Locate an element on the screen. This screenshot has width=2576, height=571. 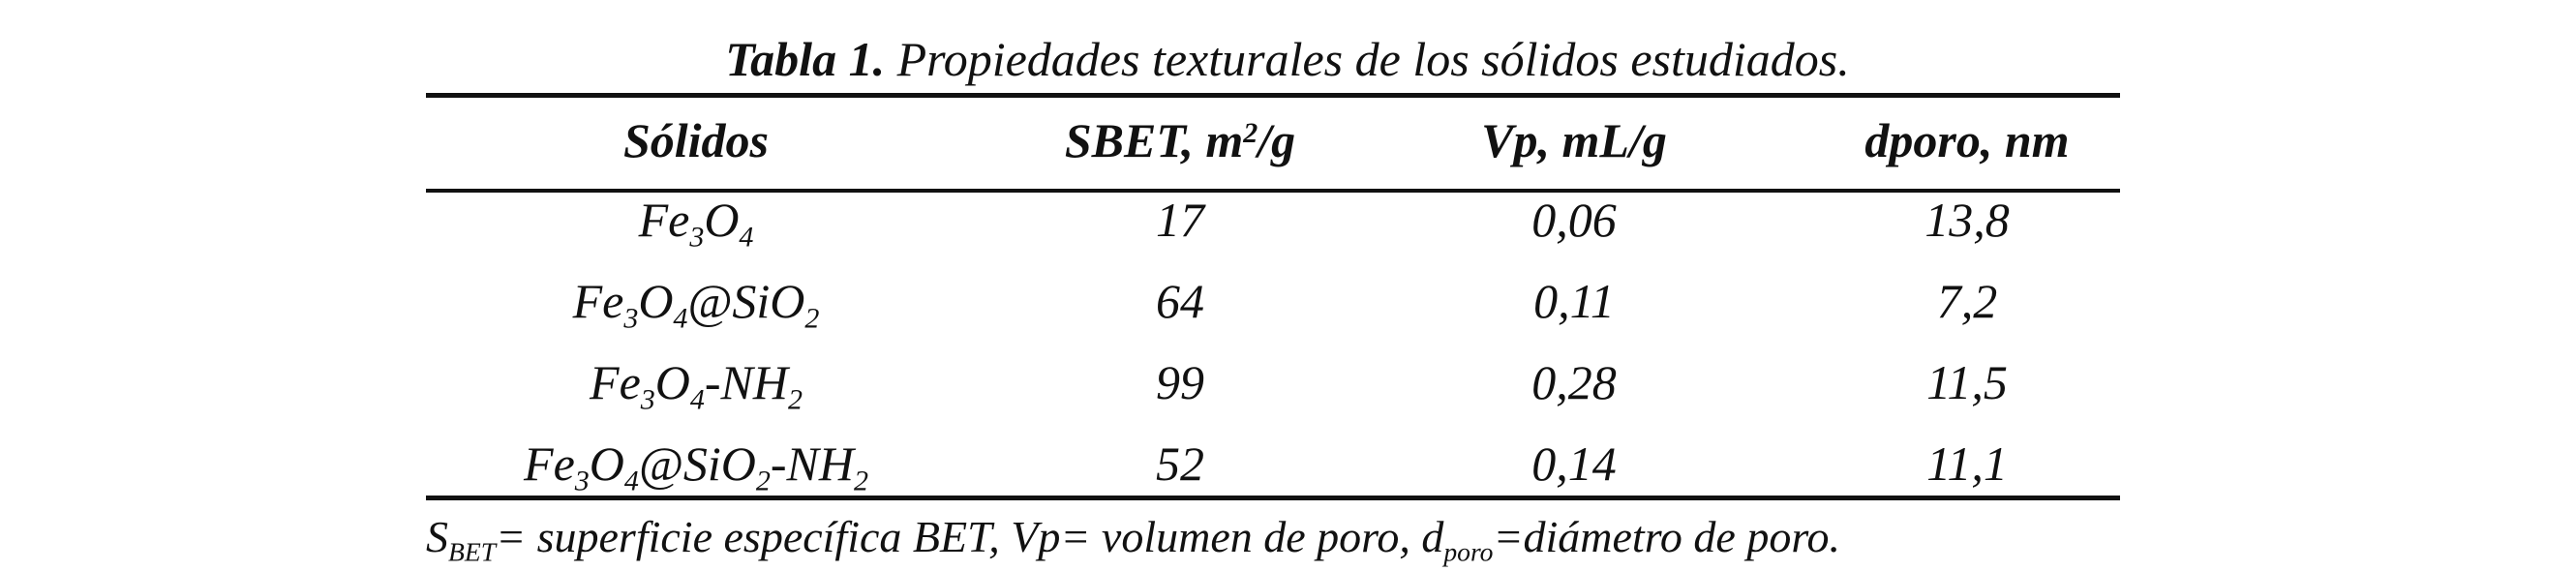
table-cell: Fe3O4@SiO2-NH2 is located at coordinates (696, 467).